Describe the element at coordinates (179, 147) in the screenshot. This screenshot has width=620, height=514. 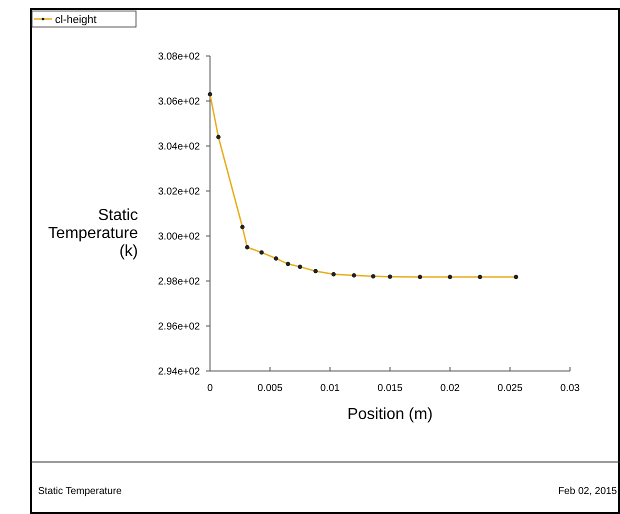
I see `y-tick-label: 3.04e+02` at that location.